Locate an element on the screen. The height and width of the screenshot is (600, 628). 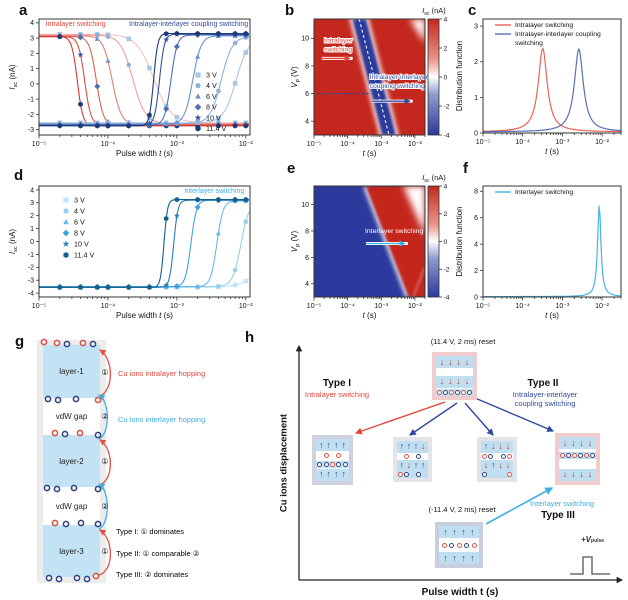
legend-label: 6 V is located at coordinates (79, 222).